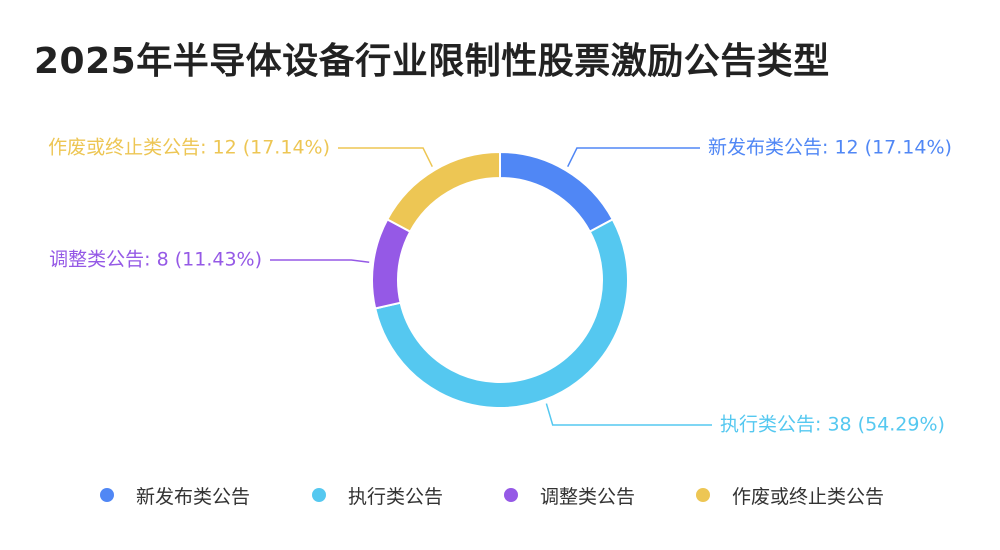 The image size is (1000, 550). I want to click on legend-dot-void, so click(703, 495).